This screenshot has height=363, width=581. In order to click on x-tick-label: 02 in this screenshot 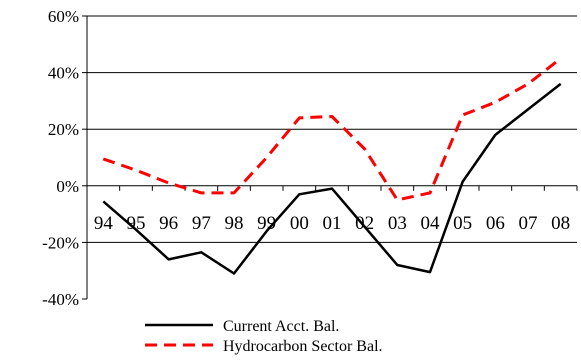, I will do `click(364, 223)`.